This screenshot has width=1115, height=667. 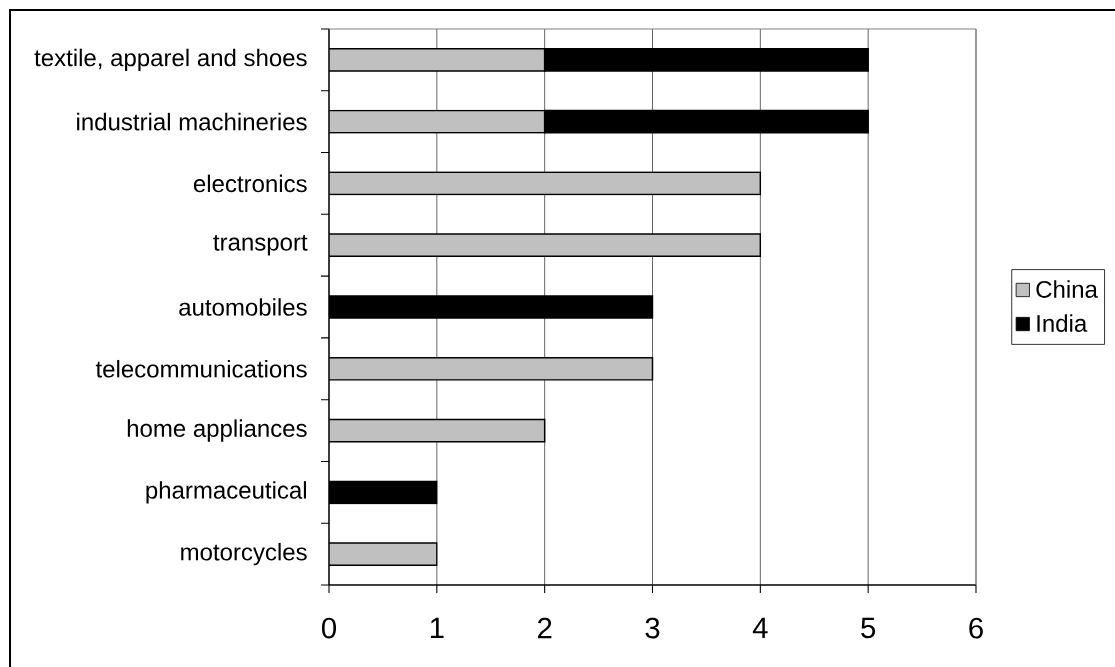 What do you see at coordinates (1062, 323) in the screenshot?
I see `legend-label: India` at bounding box center [1062, 323].